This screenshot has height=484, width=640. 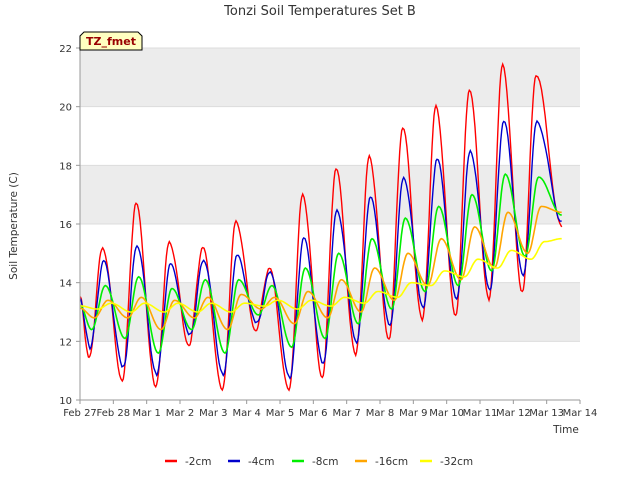 What do you see at coordinates (65, 284) in the screenshot?
I see `y-tick-label: 14` at bounding box center [65, 284].